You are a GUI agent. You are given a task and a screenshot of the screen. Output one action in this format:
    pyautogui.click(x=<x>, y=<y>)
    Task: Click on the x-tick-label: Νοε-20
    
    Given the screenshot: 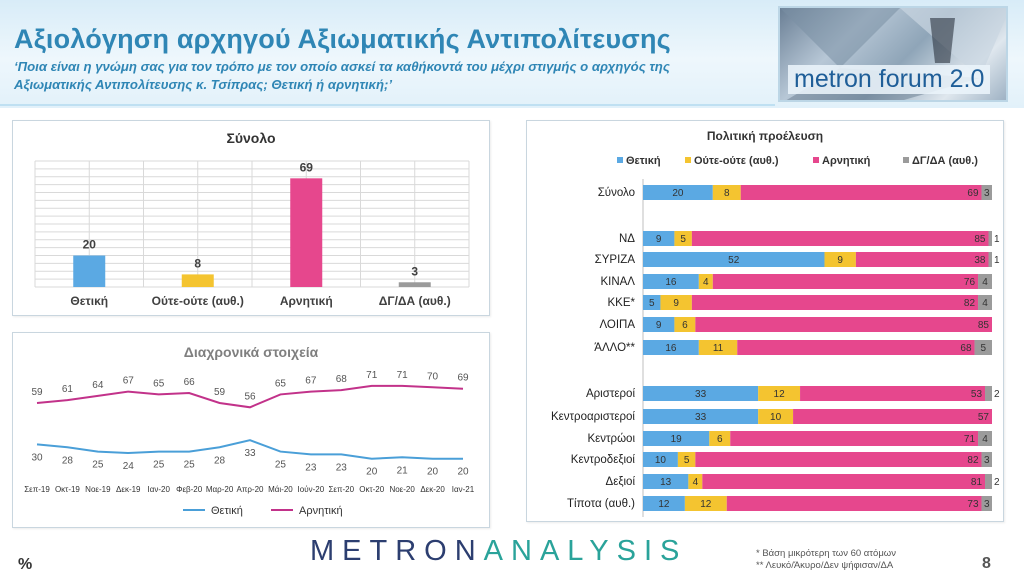 What is the action you would take?
    pyautogui.click(x=402, y=489)
    